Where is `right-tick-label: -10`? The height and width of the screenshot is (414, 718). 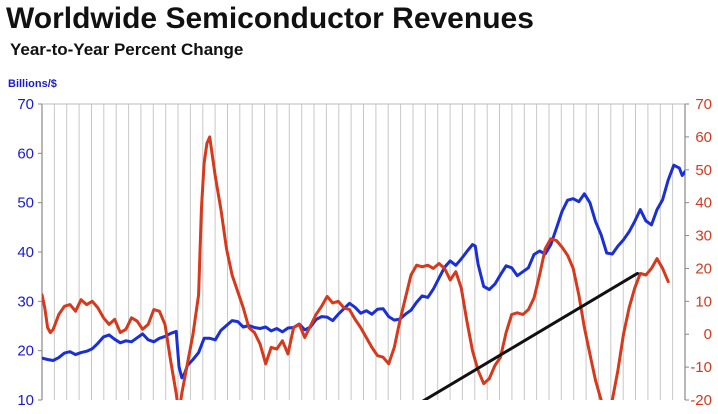
right-tick-label: -10 is located at coordinates (701, 367).